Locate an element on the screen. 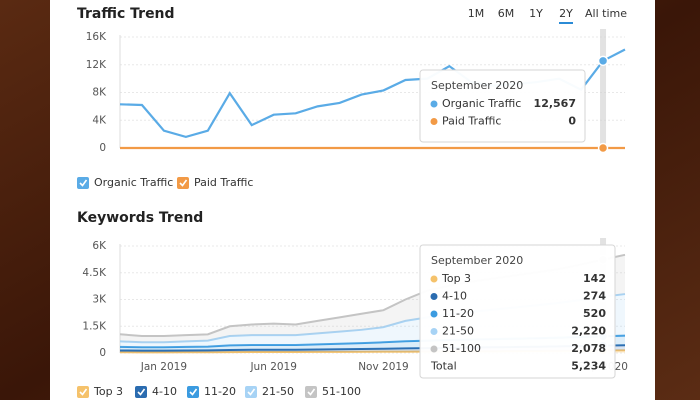 This screenshot has width=700, height=400. y-tick-label: 4.5K is located at coordinates (94, 273).